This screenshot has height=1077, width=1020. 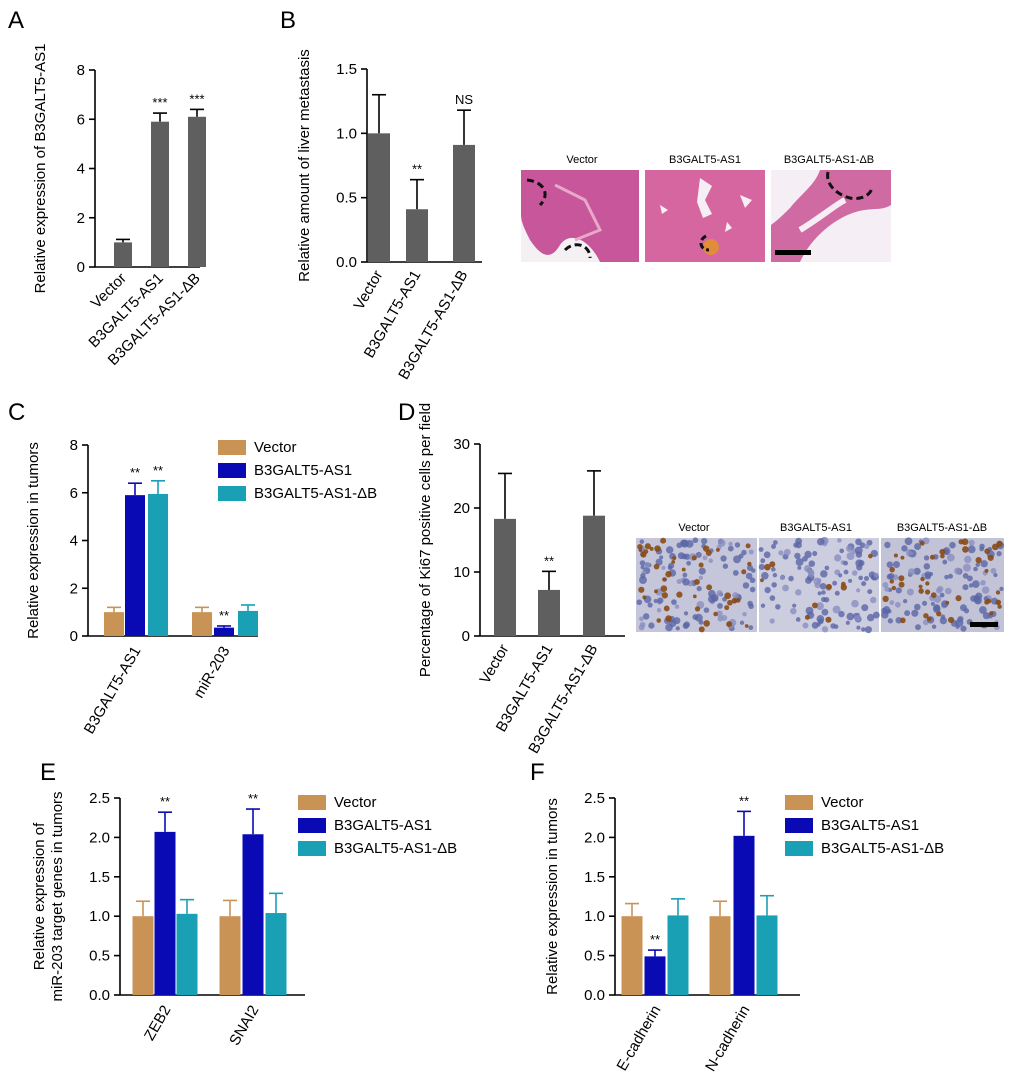 What do you see at coordinates (57, 896) in the screenshot?
I see `y-axis-label: miR-203 target genes in tumors` at bounding box center [57, 896].